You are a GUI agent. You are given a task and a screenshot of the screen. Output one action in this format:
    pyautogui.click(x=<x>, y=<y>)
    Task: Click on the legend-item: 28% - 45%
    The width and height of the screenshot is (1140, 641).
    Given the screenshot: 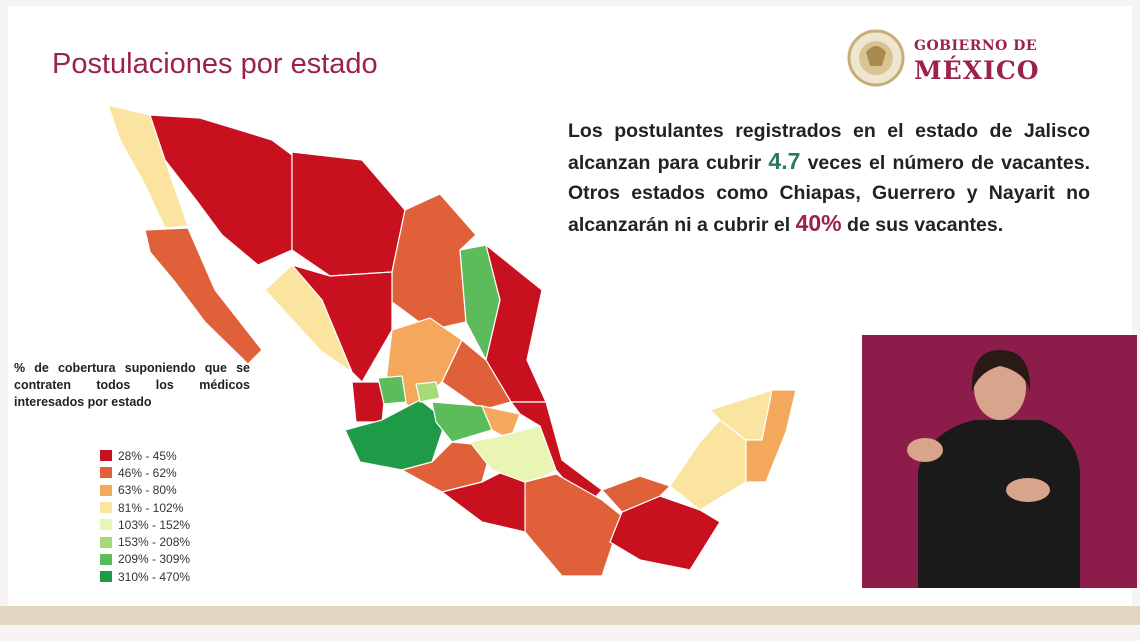 What is the action you would take?
    pyautogui.click(x=145, y=455)
    